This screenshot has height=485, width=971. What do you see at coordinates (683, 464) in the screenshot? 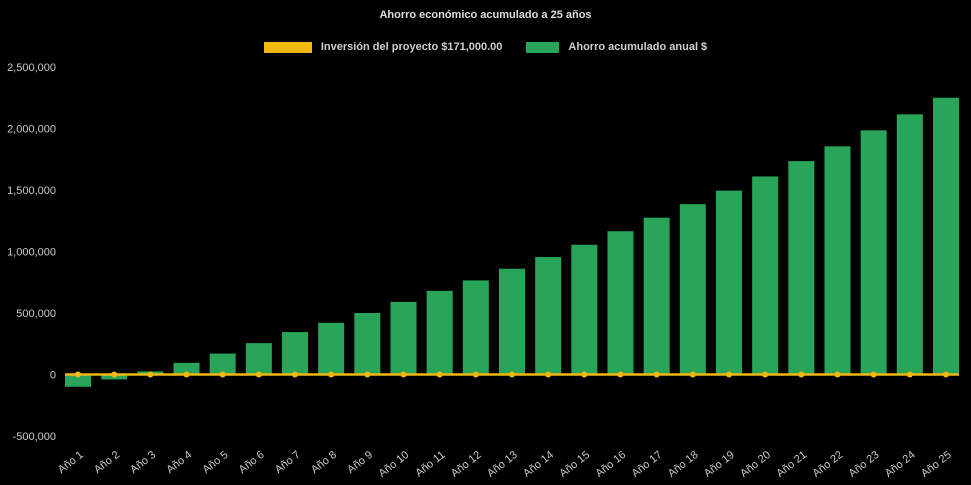
I see `x-tick-label: Año 18` at bounding box center [683, 464].